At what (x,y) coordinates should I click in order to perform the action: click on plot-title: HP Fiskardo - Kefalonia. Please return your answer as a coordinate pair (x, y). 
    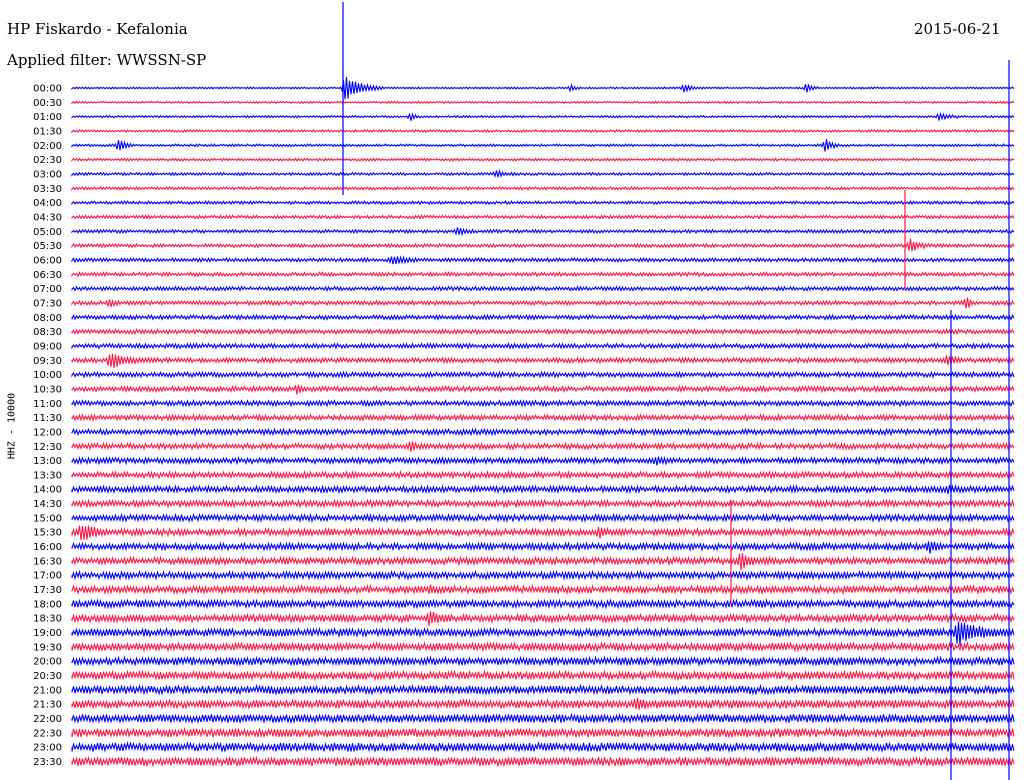
    Looking at the image, I should click on (97, 29).